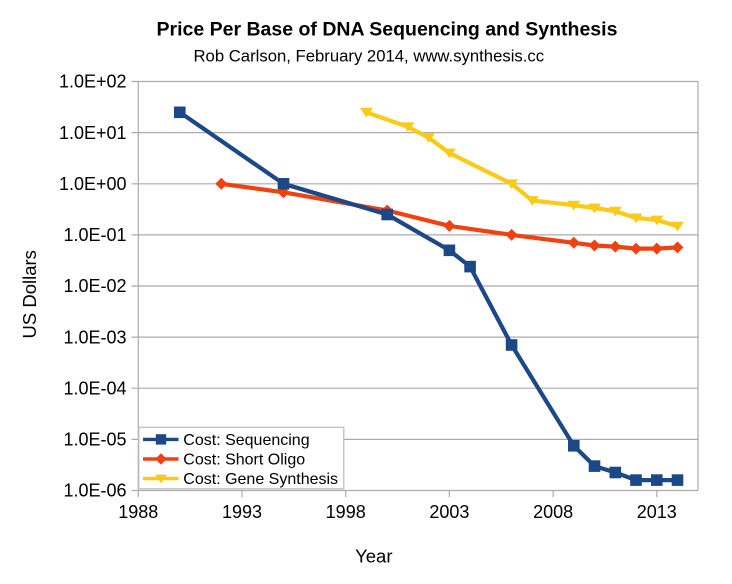 The height and width of the screenshot is (584, 732). I want to click on svg-text: Cost: Gene Synthesis, so click(260, 479).